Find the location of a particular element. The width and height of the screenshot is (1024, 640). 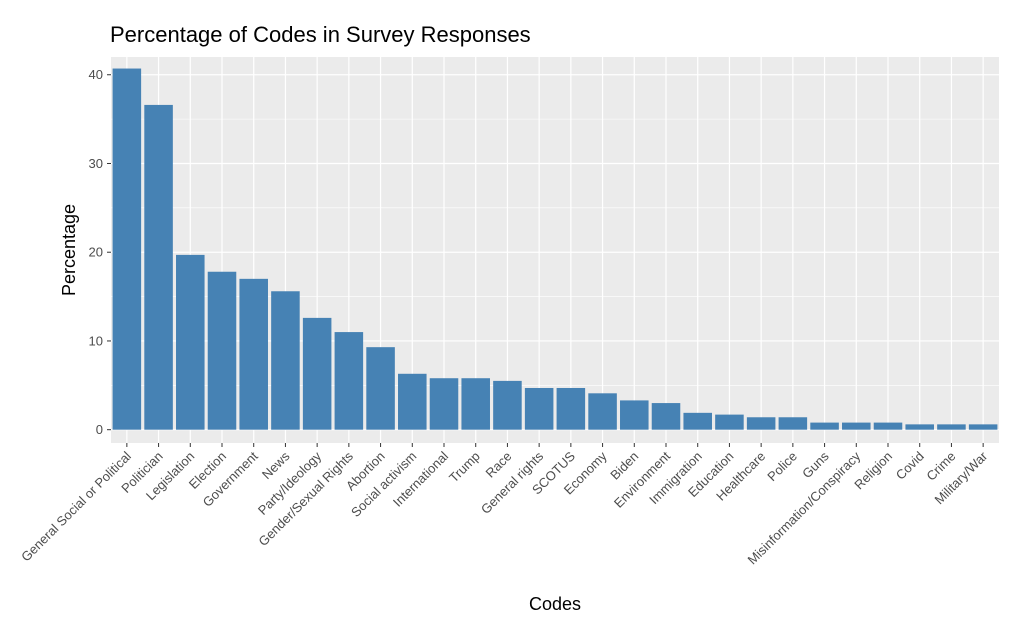

y-tick-label: 10 is located at coordinates (96, 340).